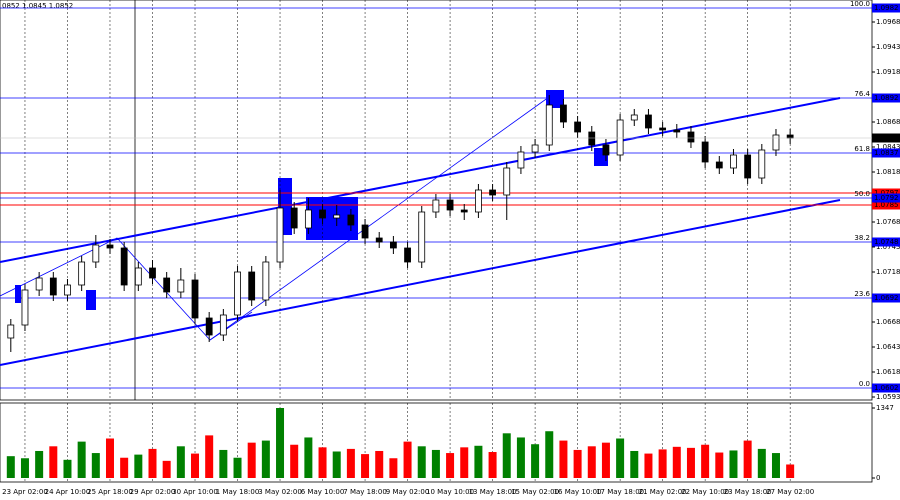 This screenshot has height=500, width=900. I want to click on price-box-label: 1.0692, so click(886, 298).